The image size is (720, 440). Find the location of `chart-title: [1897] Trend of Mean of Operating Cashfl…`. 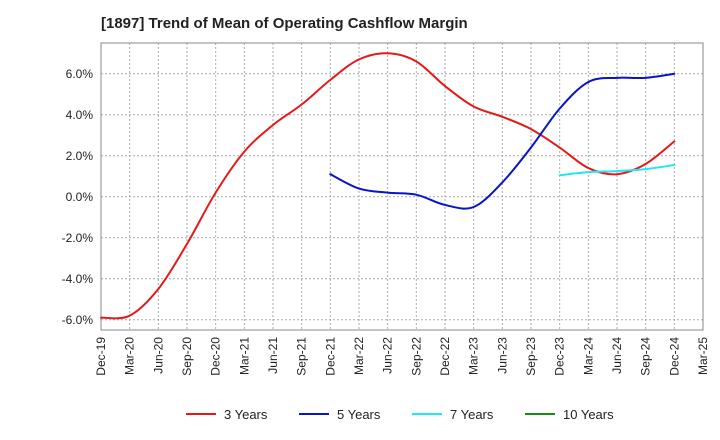

chart-title: [1897] Trend of Mean of Operating Cashfl… is located at coordinates (284, 23).